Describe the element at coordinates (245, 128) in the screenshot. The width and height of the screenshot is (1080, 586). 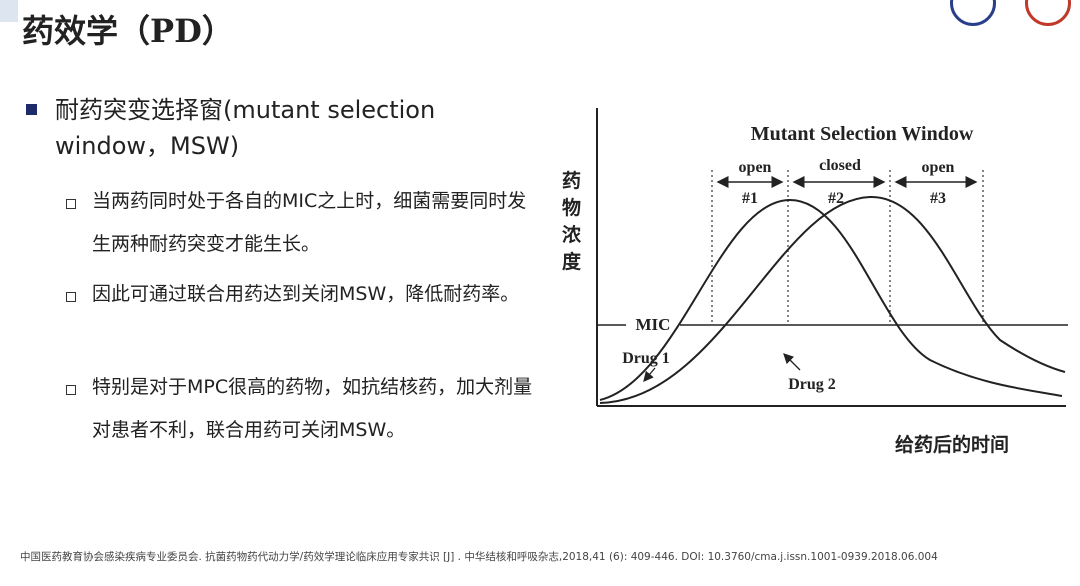
I see `bullet-text: 耐药突变选择窗(mutant selection window，MSW)` at that location.